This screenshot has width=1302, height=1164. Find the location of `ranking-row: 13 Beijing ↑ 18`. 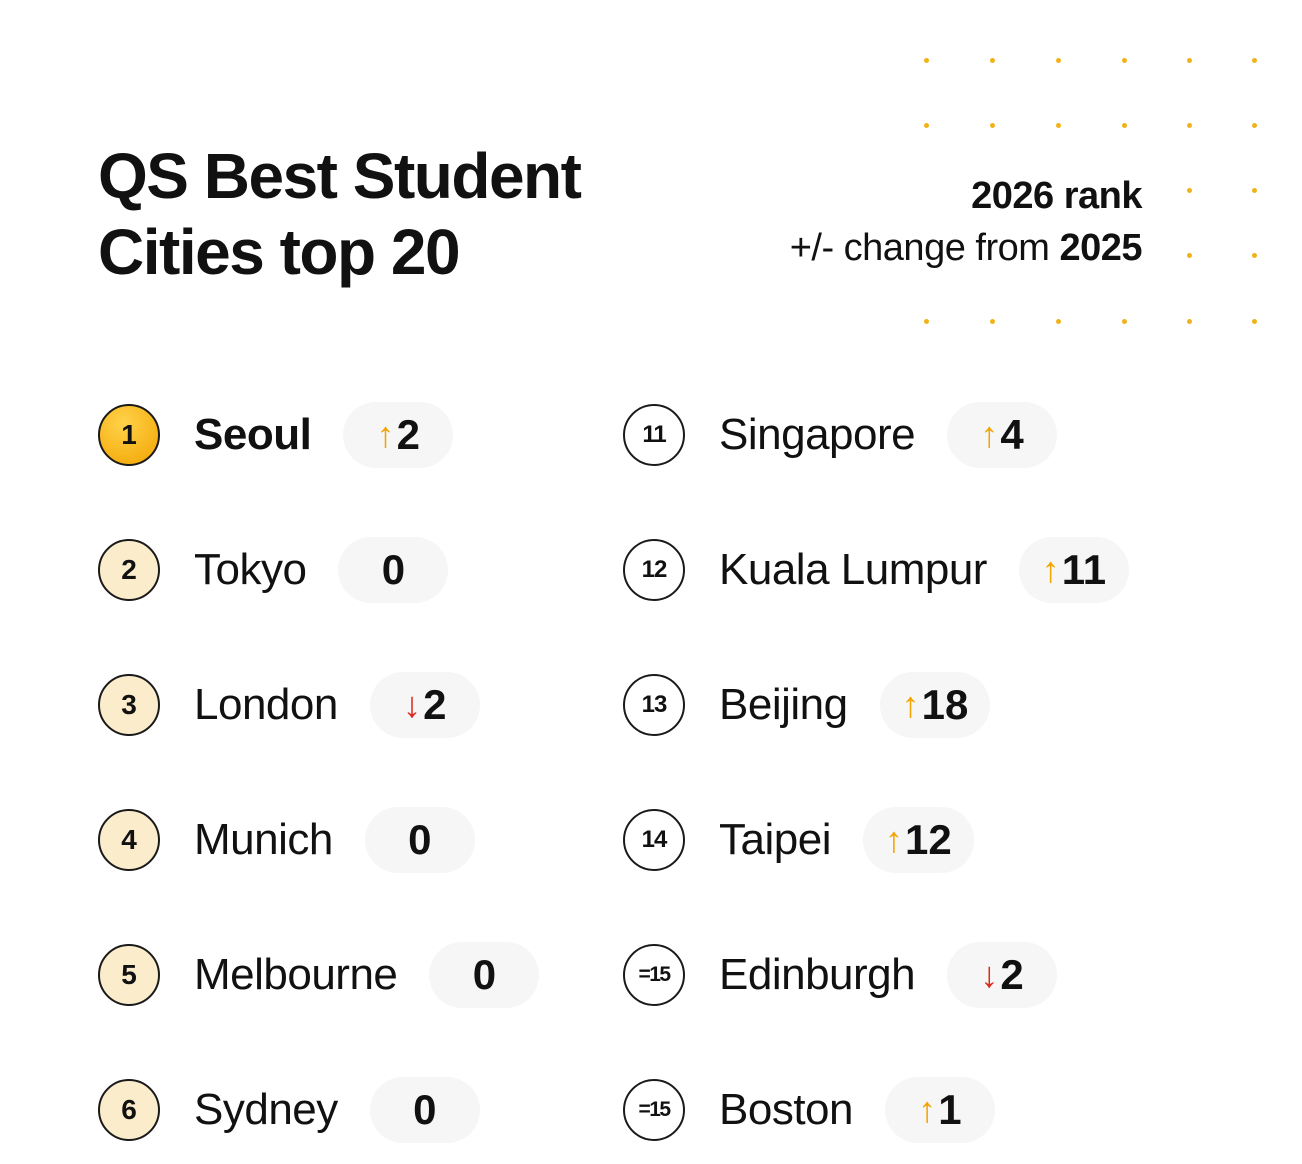

ranking-row: 13 Beijing ↑ 18 is located at coordinates (807, 705).